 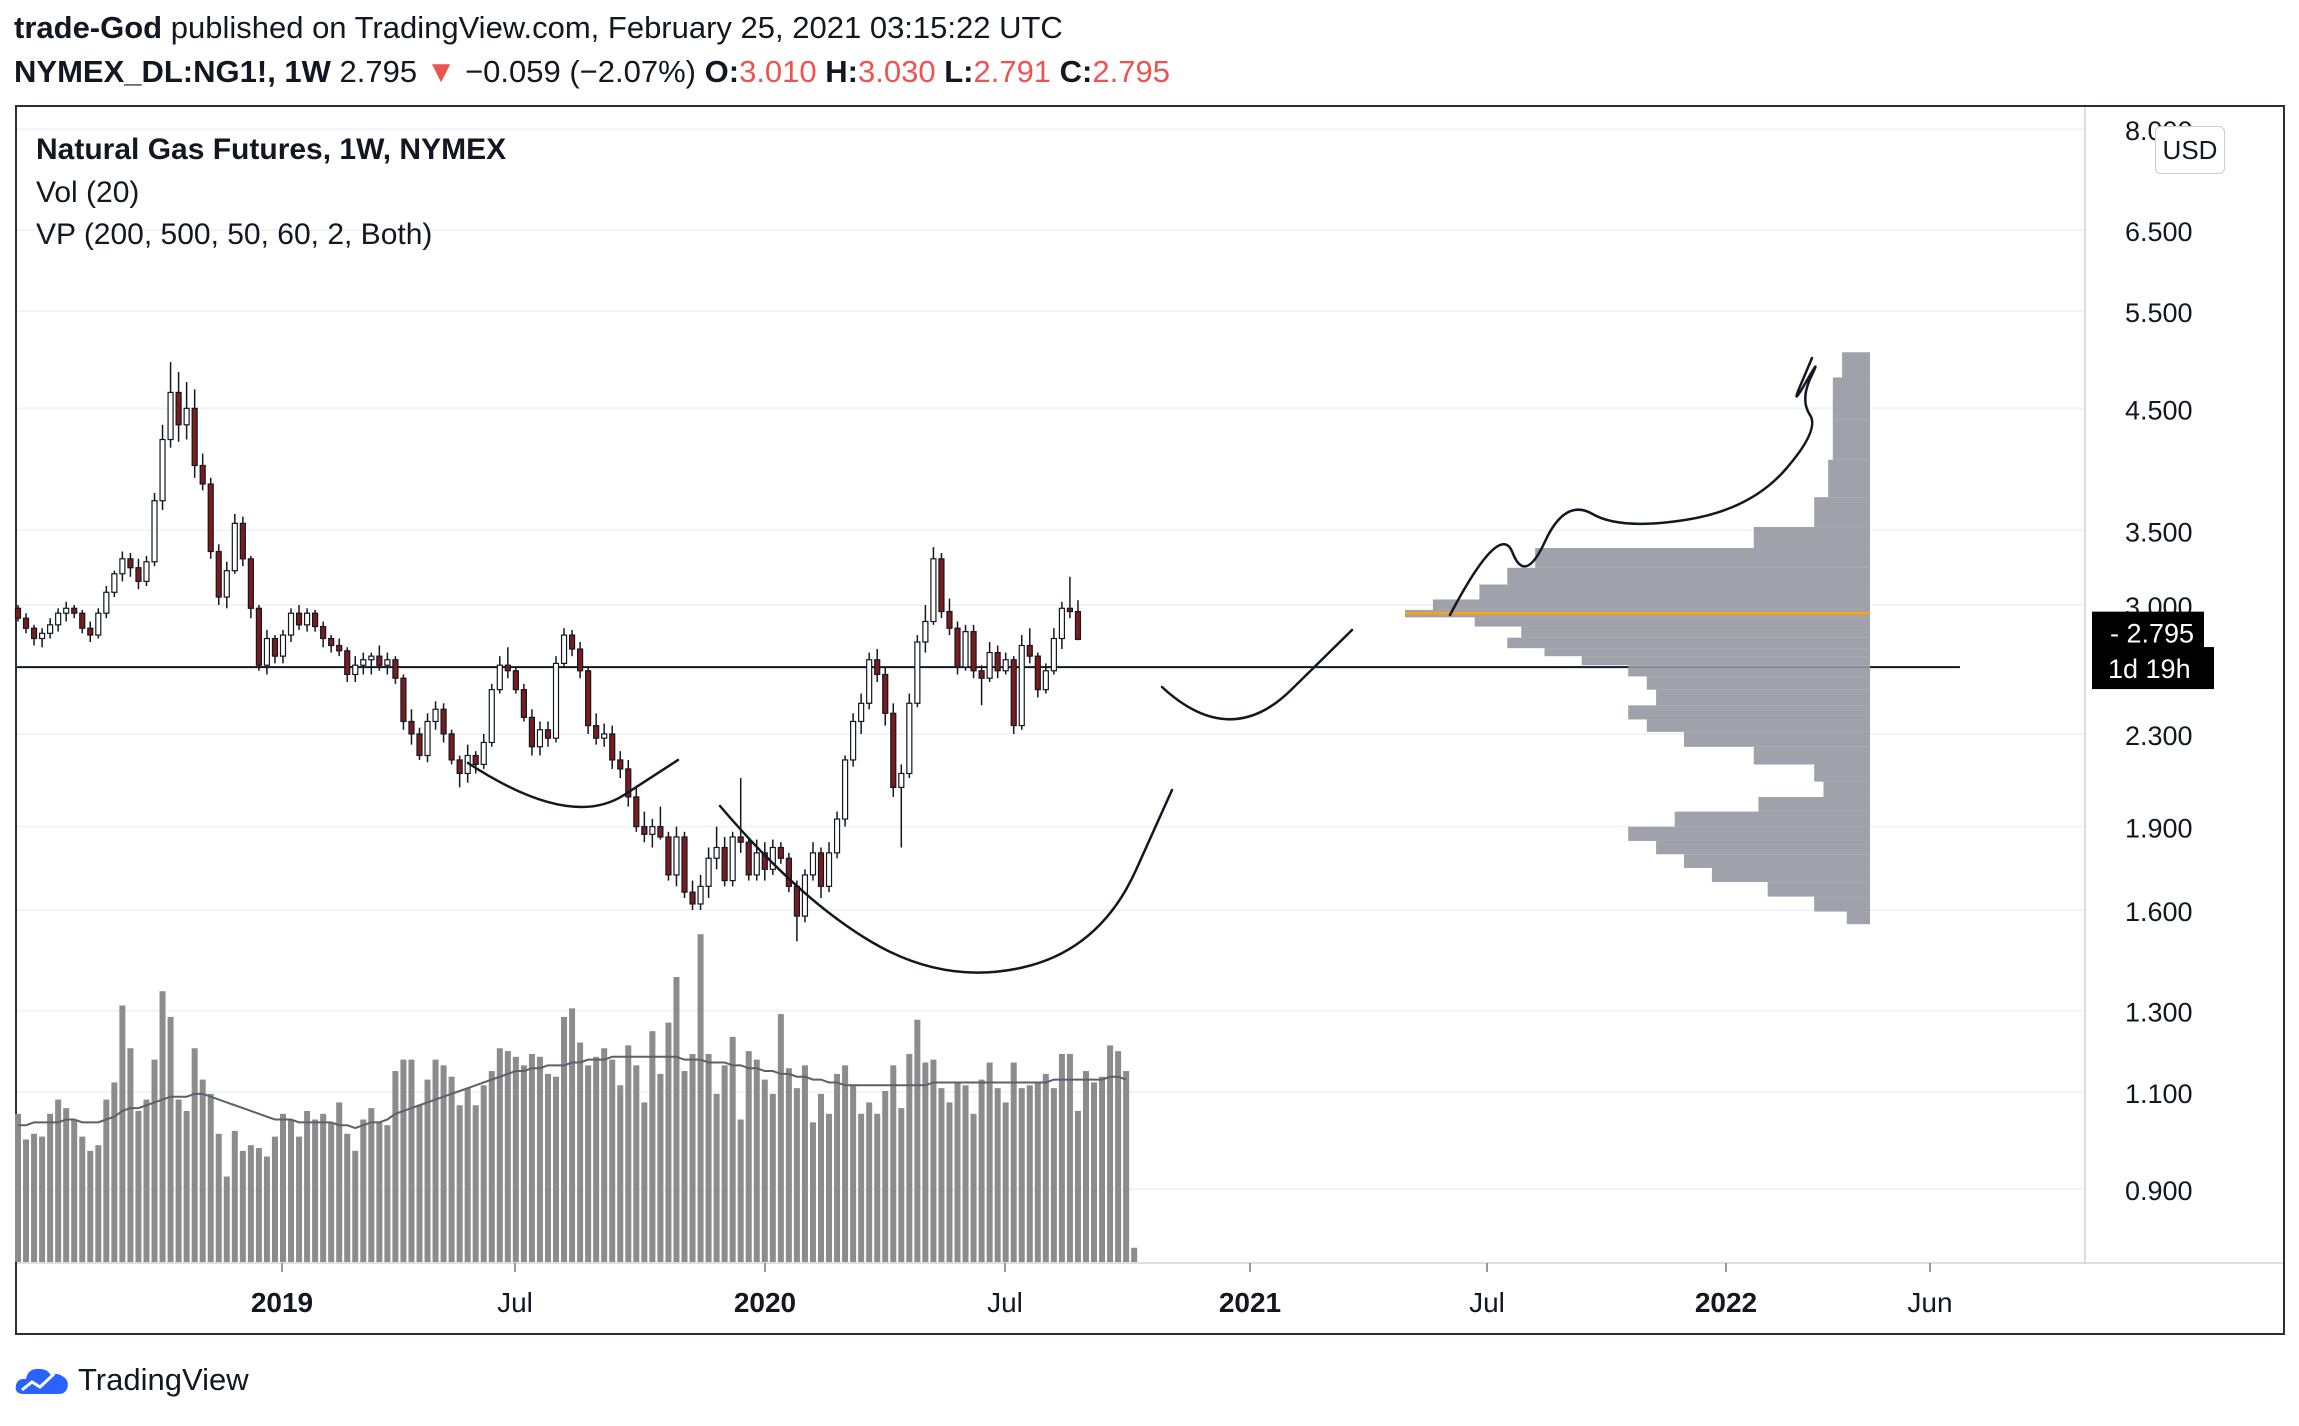 What do you see at coordinates (88, 192) in the screenshot?
I see `volume-indicator-label: Vol (20)` at bounding box center [88, 192].